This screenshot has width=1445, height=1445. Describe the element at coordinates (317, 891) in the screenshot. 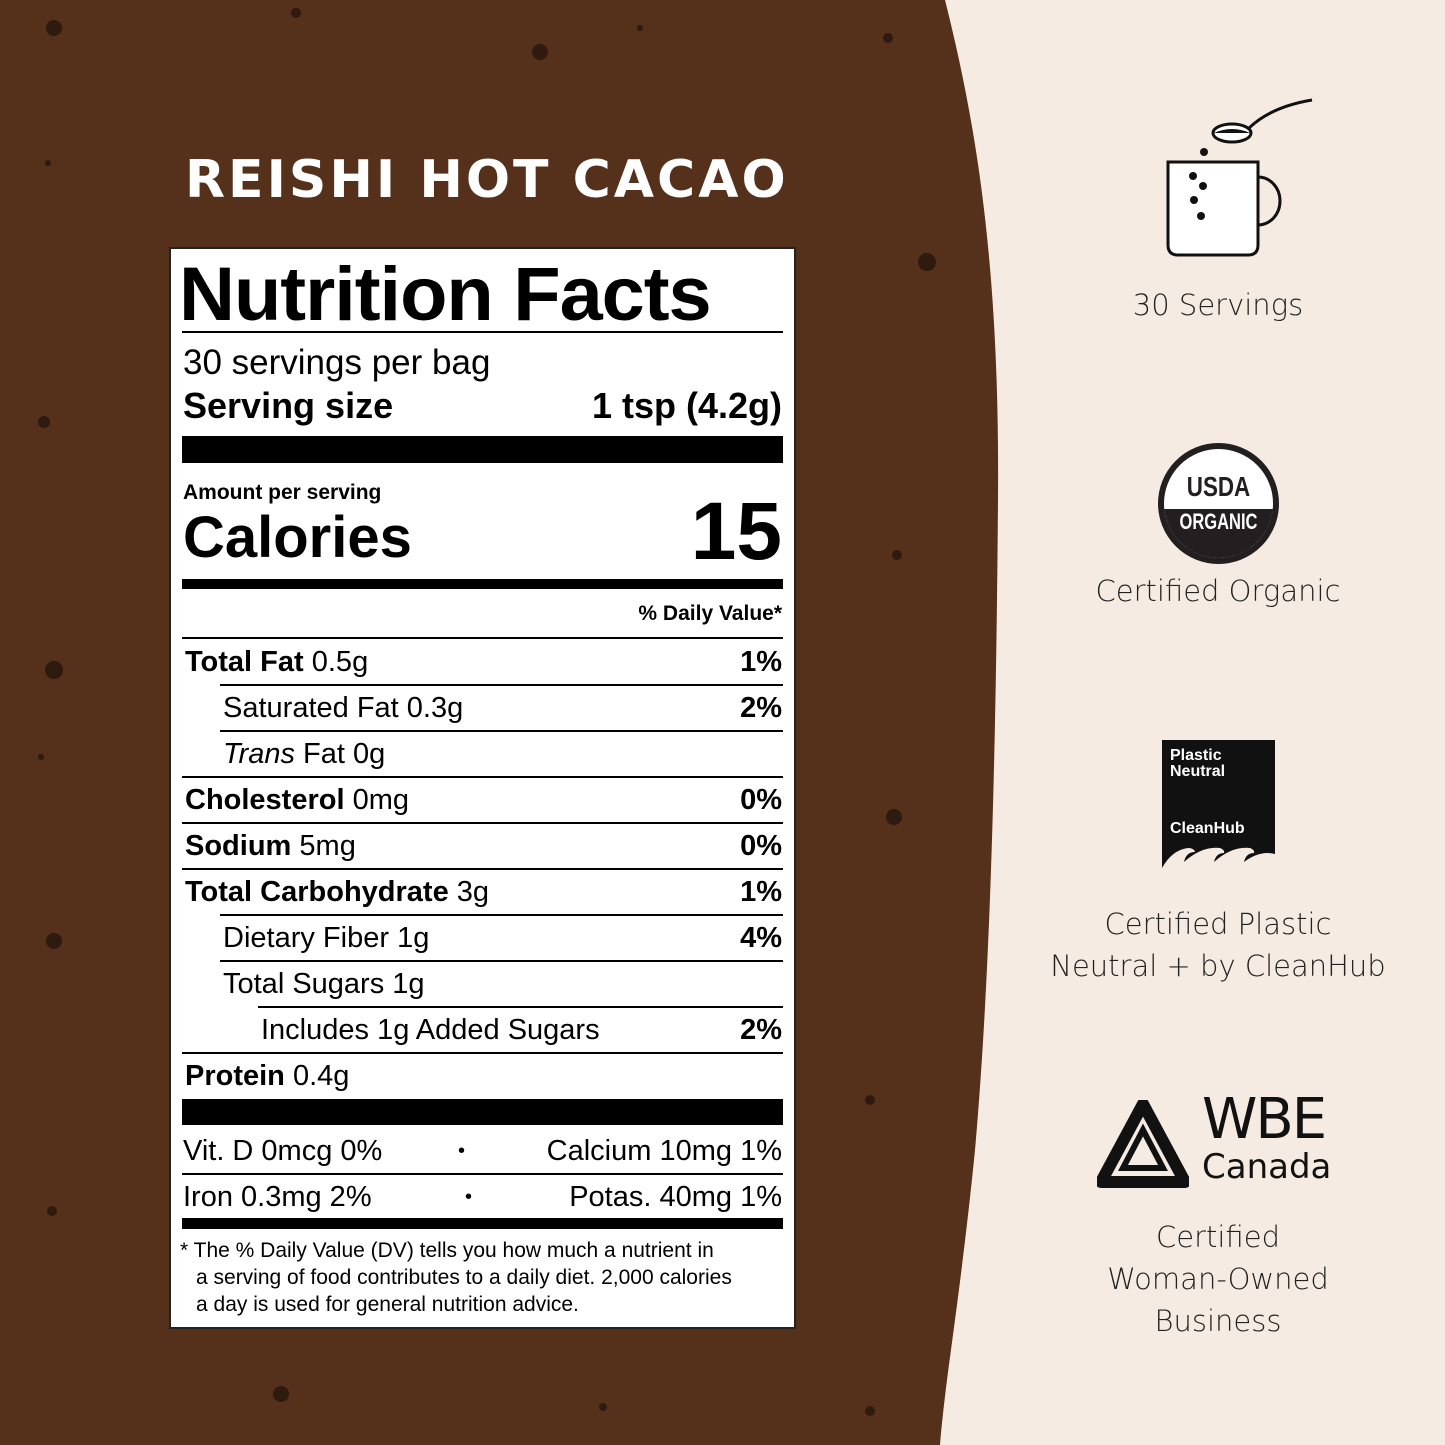

I see `nutrient-label: Total Carbohydrate` at that location.